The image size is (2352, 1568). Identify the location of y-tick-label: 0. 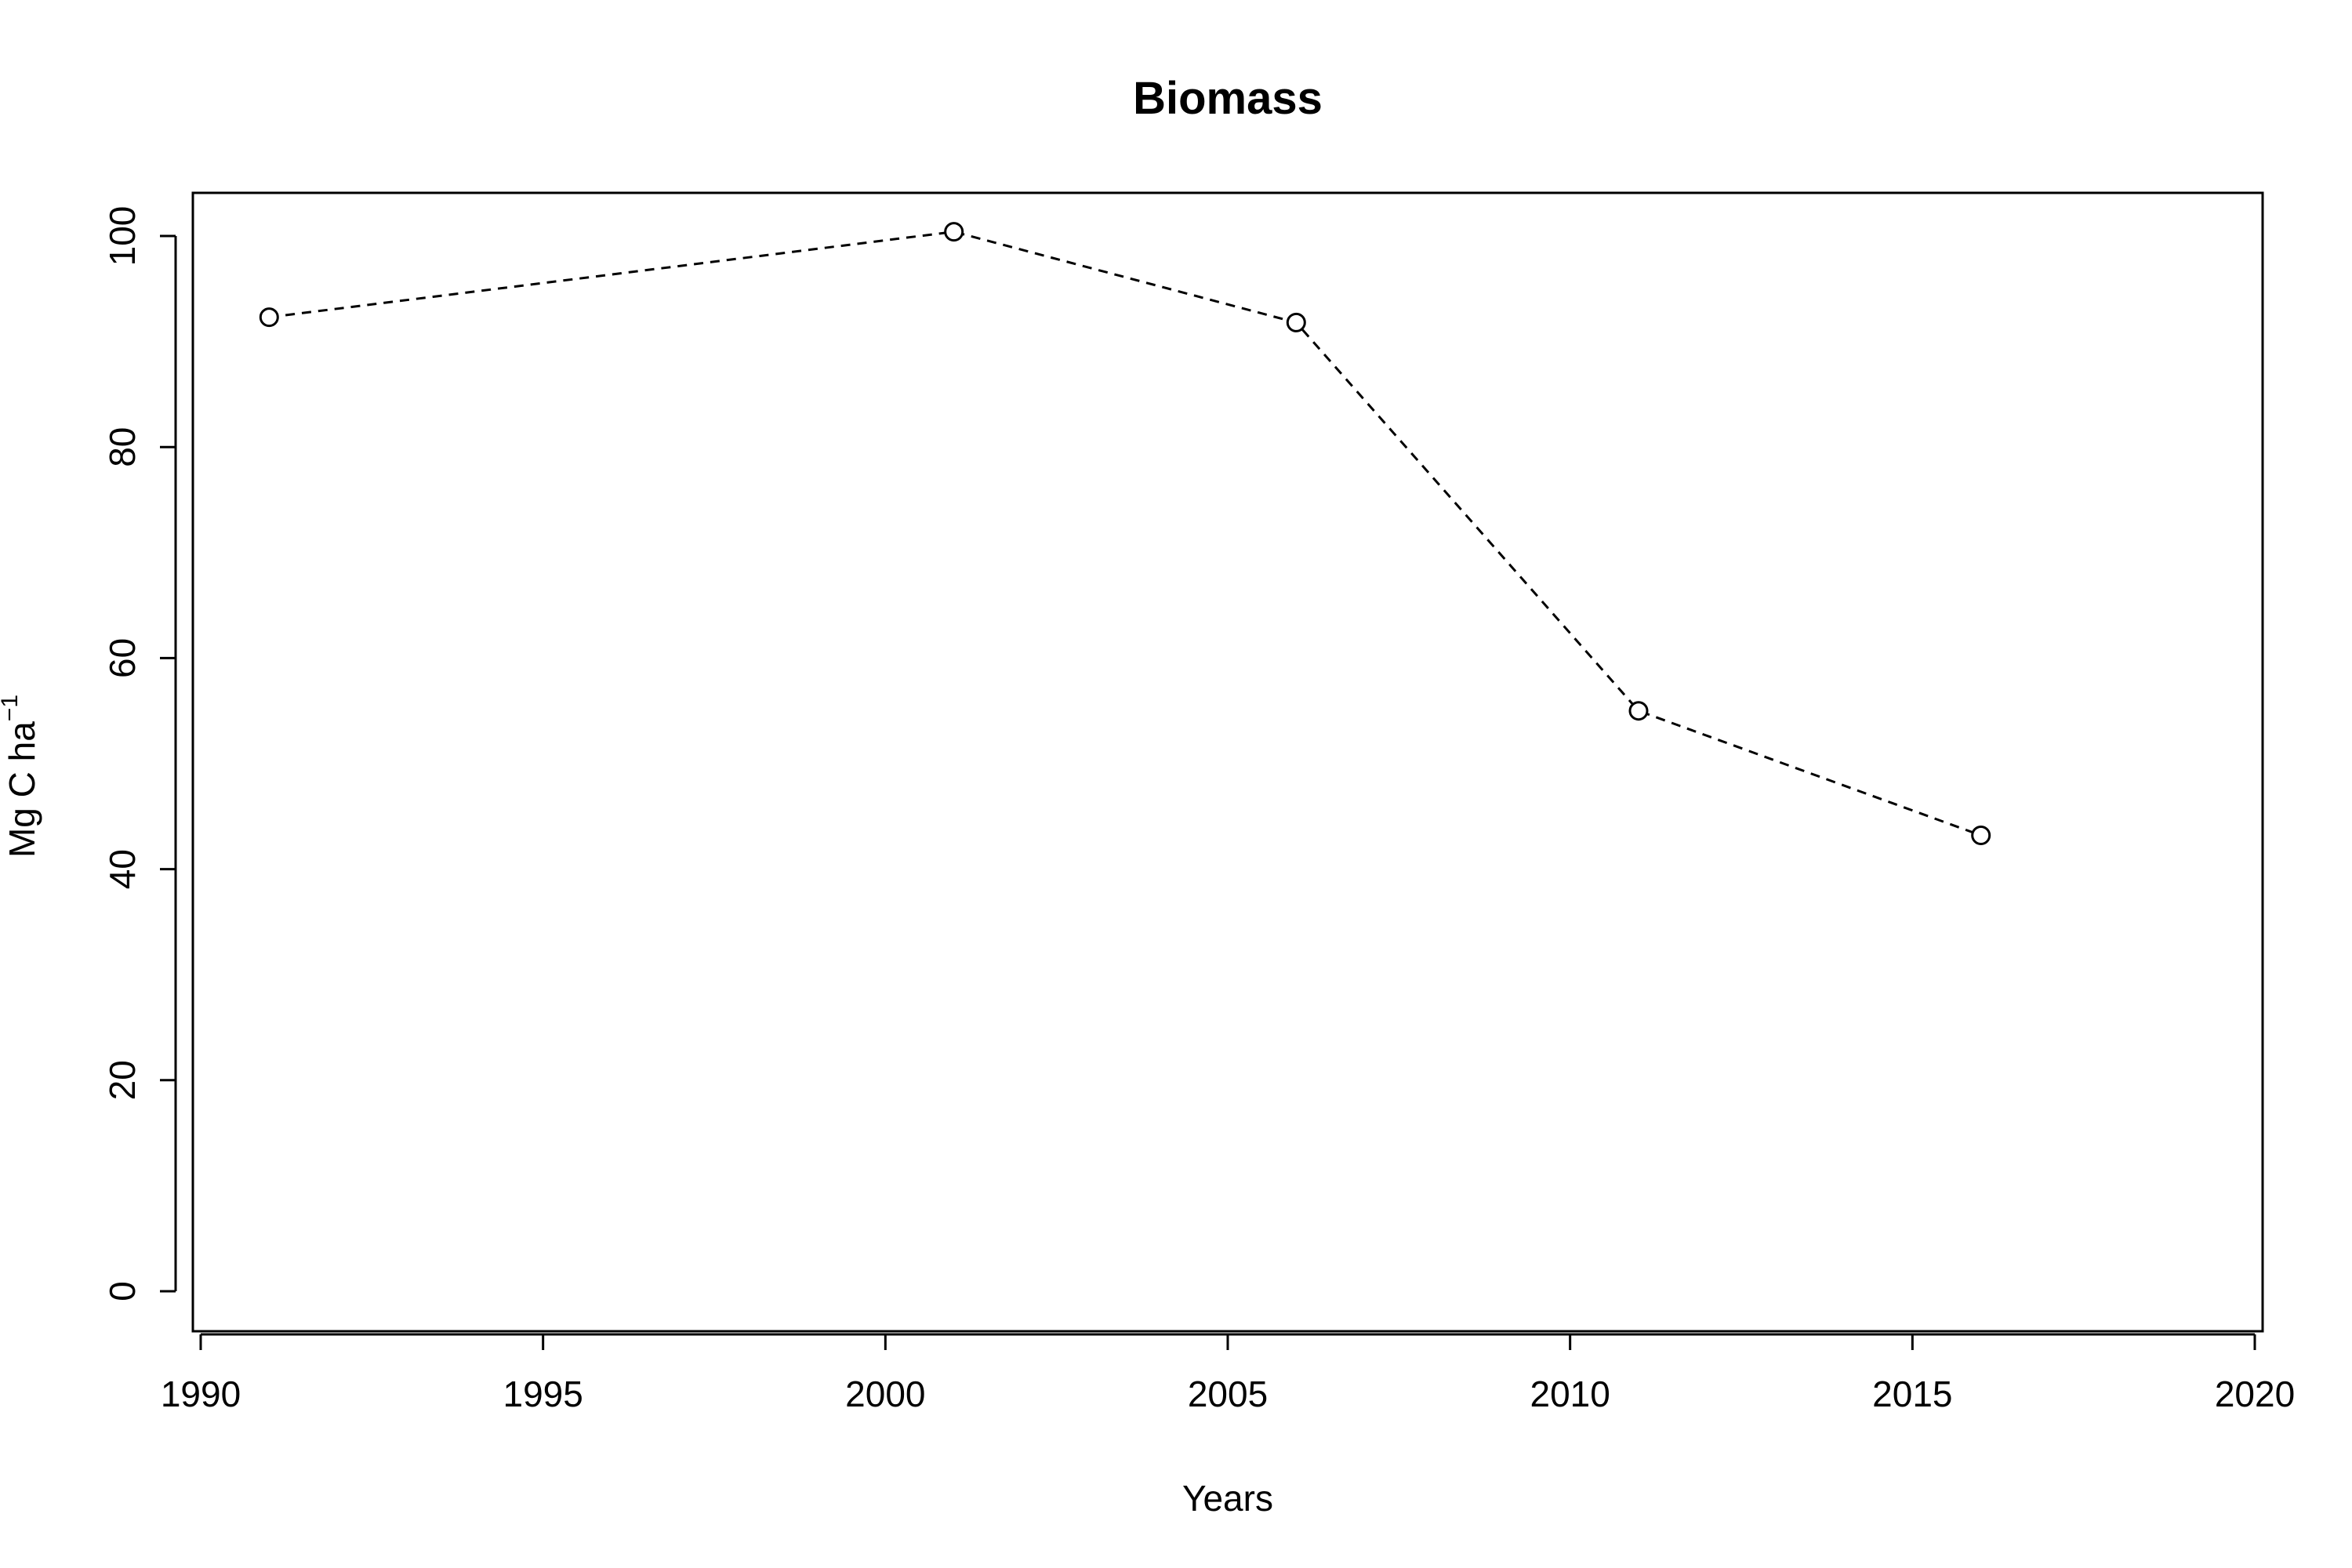
(122, 1291).